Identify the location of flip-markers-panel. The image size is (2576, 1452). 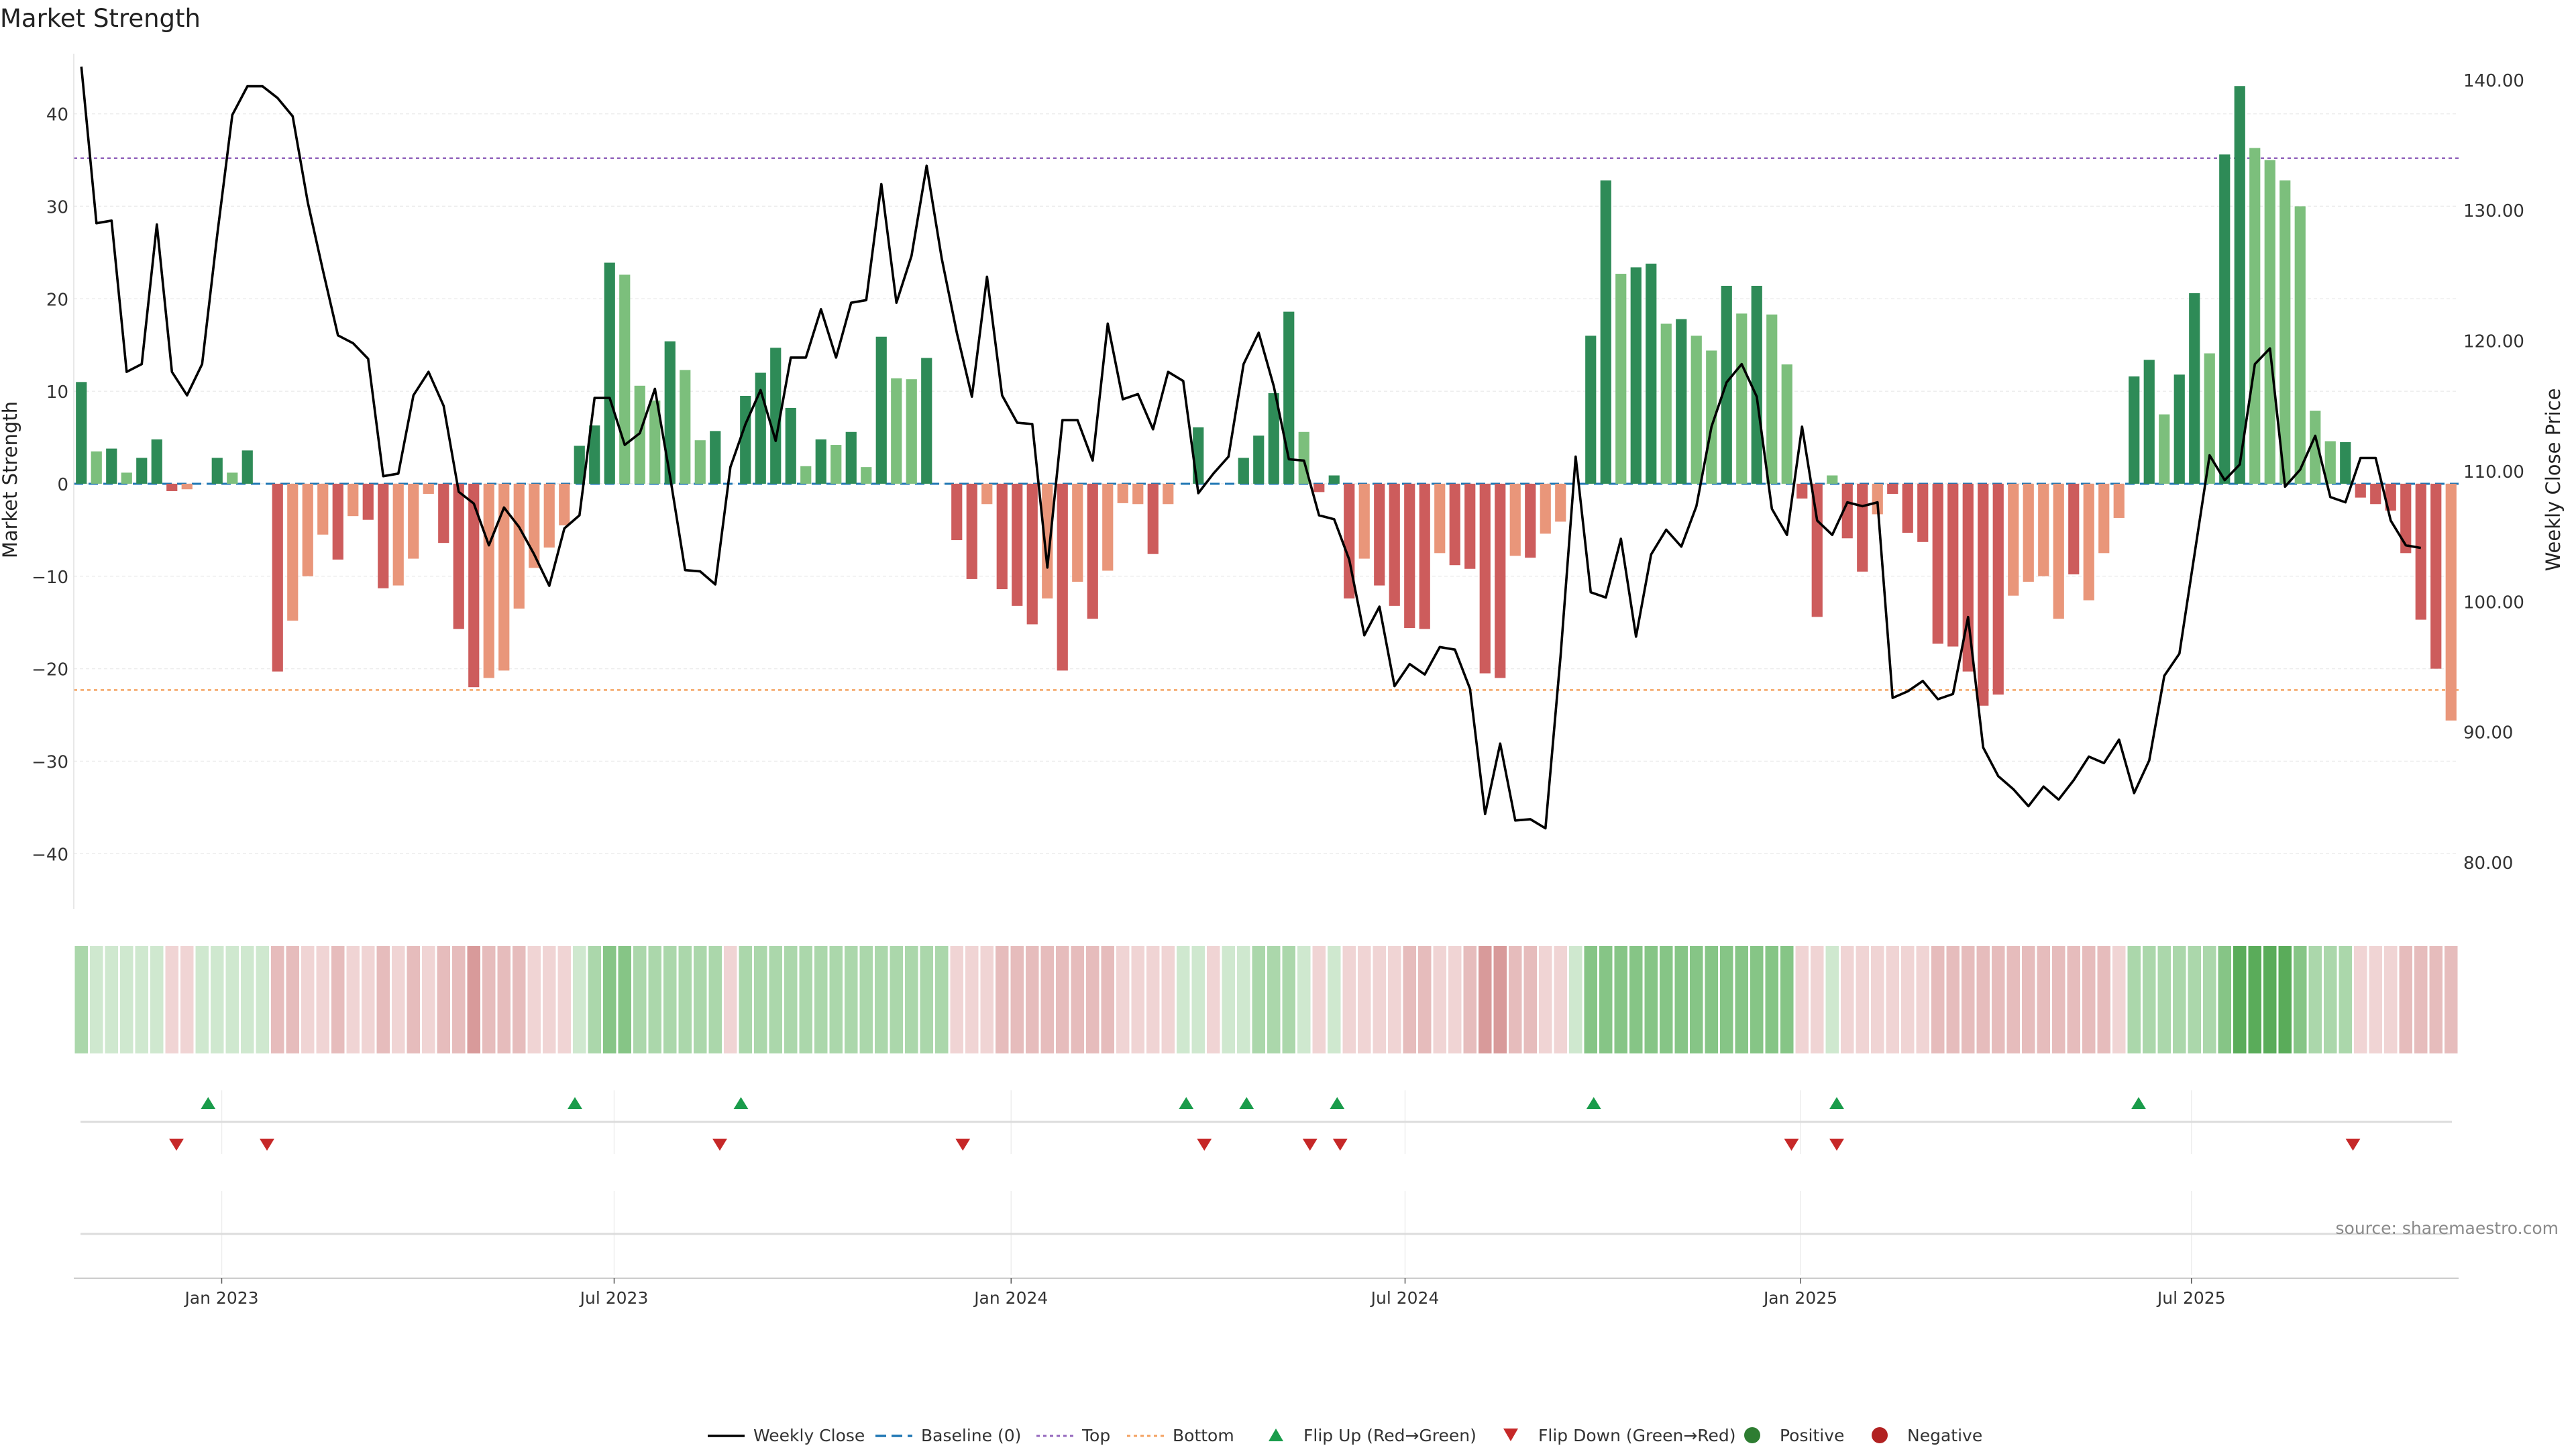
(1266, 1122).